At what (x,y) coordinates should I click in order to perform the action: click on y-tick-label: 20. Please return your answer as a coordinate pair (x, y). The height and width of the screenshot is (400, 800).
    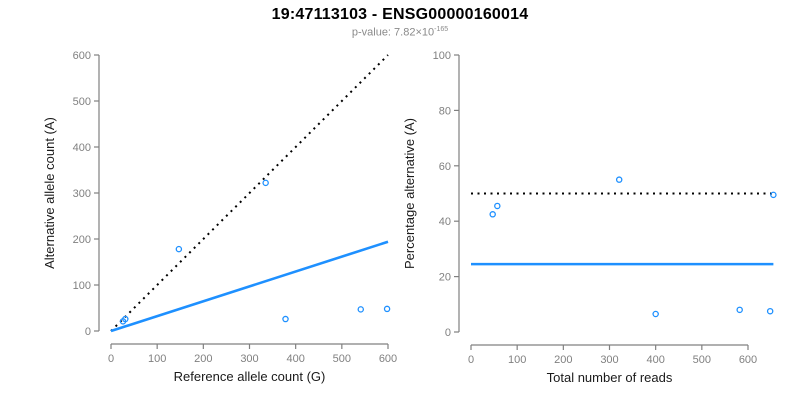
    Looking at the image, I should click on (445, 278).